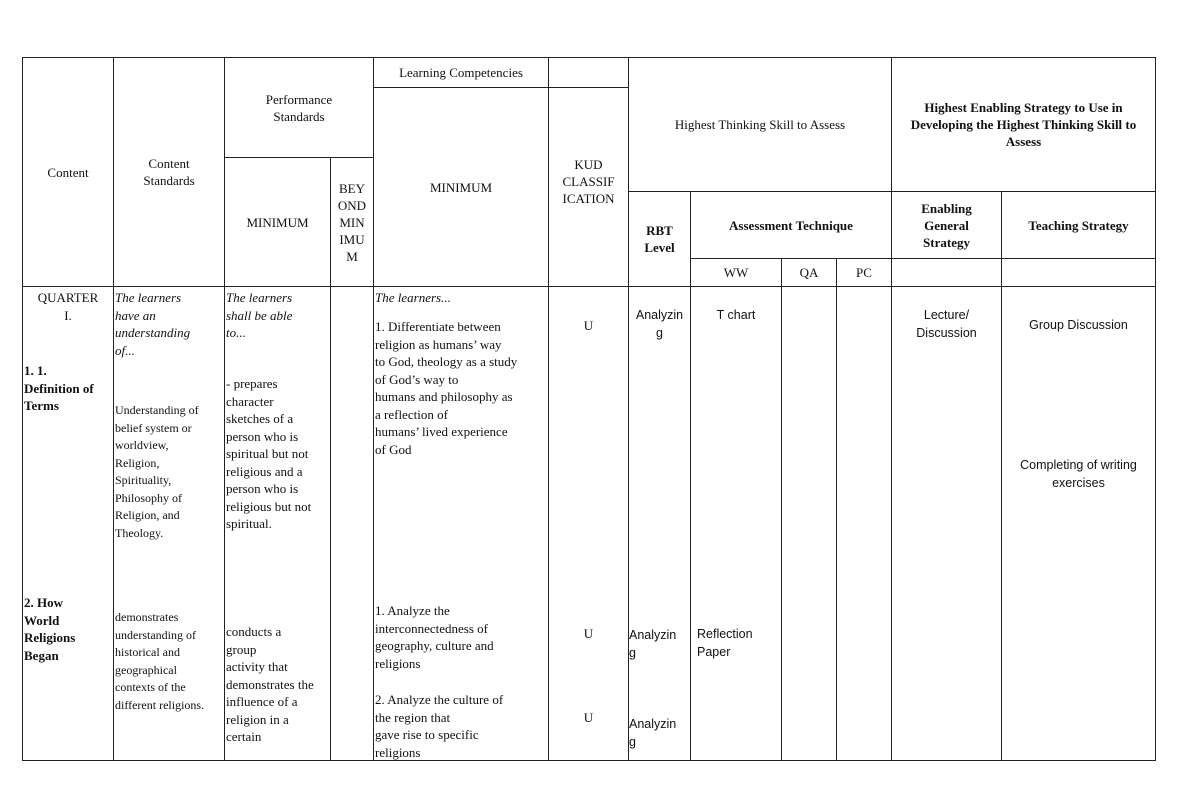  Describe the element at coordinates (352, 222) in the screenshot. I see `header-ps-beyond-minimum: BEY OND MIN IMU M` at that location.